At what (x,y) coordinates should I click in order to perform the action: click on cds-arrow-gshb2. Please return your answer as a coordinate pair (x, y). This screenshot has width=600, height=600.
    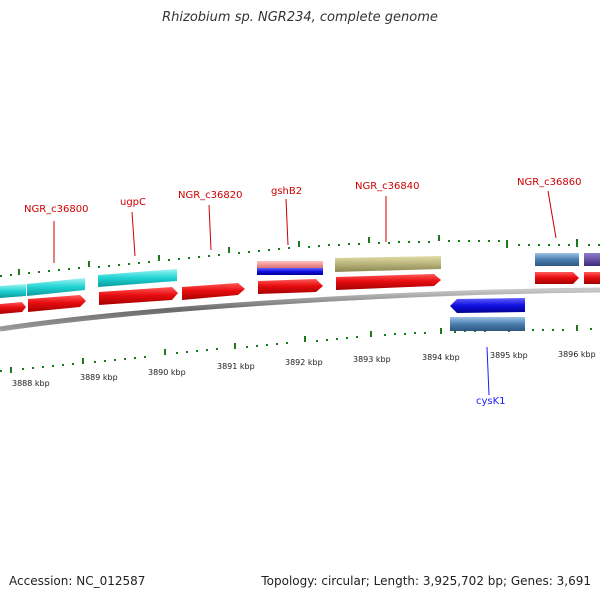
    Looking at the image, I should click on (290, 286).